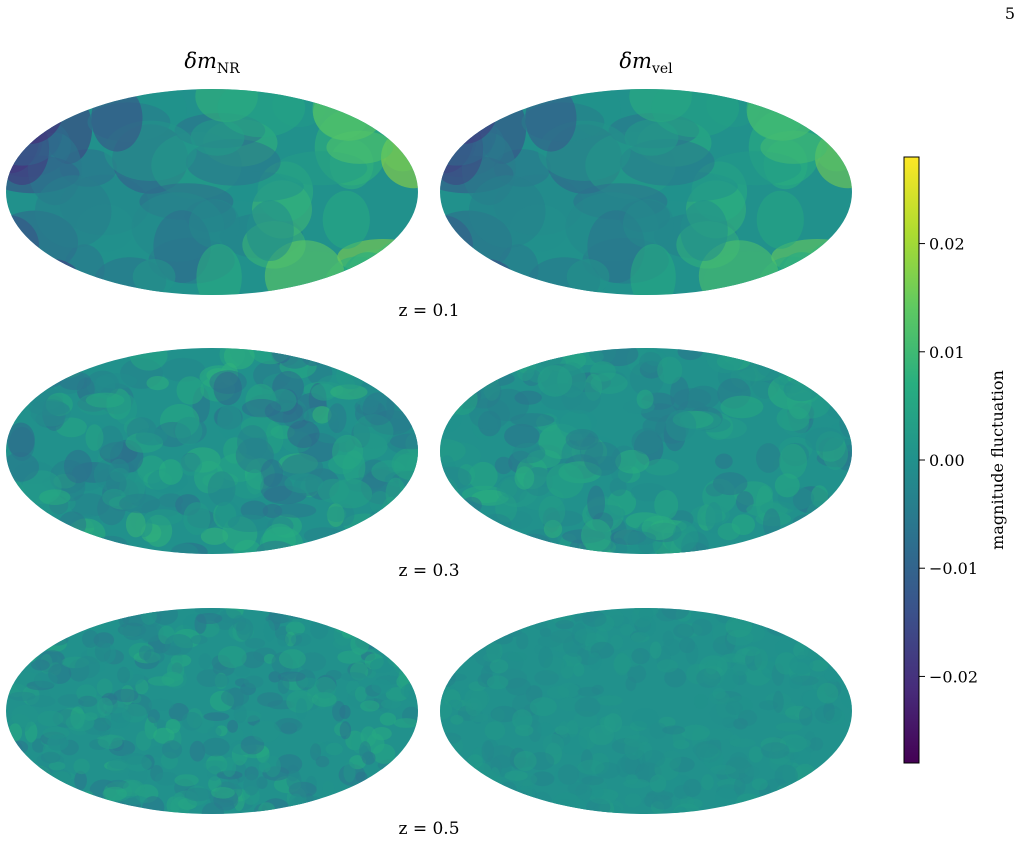 The image size is (1022, 842). Describe the element at coordinates (1010, 13) in the screenshot. I see `page-number: 5` at that location.